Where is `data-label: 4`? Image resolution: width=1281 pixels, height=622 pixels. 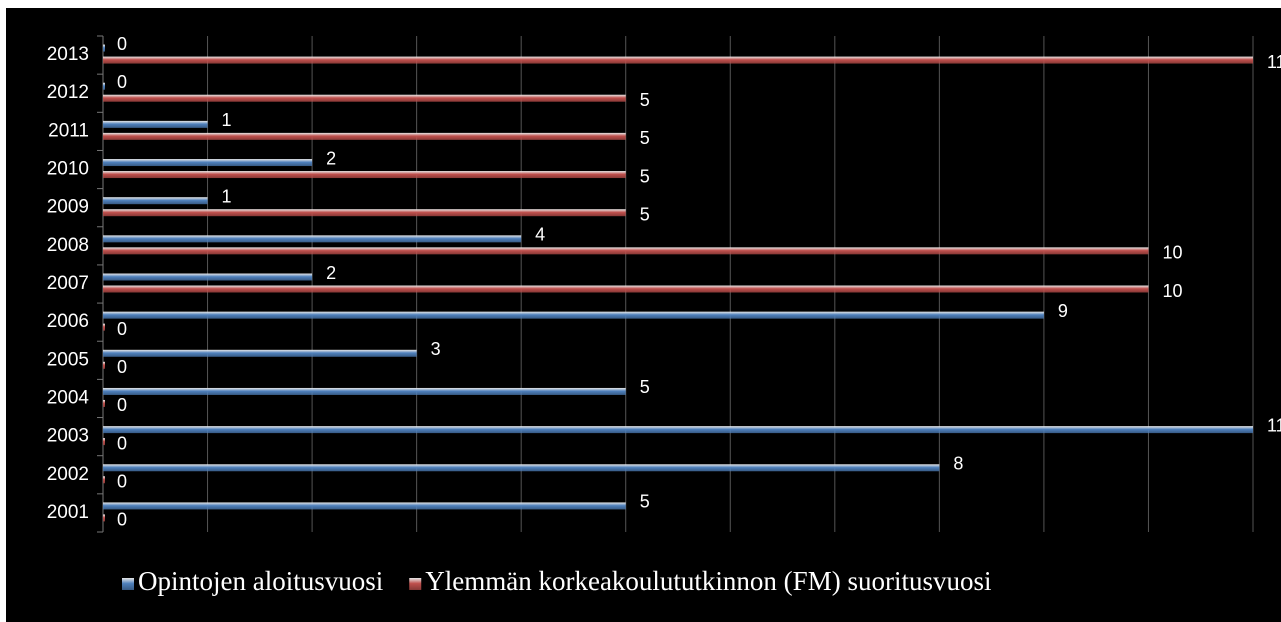
data-label: 4 is located at coordinates (540, 235).